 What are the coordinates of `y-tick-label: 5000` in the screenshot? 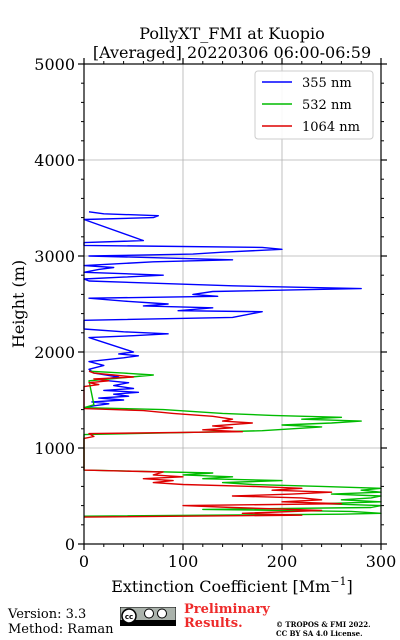 It's located at (54, 64).